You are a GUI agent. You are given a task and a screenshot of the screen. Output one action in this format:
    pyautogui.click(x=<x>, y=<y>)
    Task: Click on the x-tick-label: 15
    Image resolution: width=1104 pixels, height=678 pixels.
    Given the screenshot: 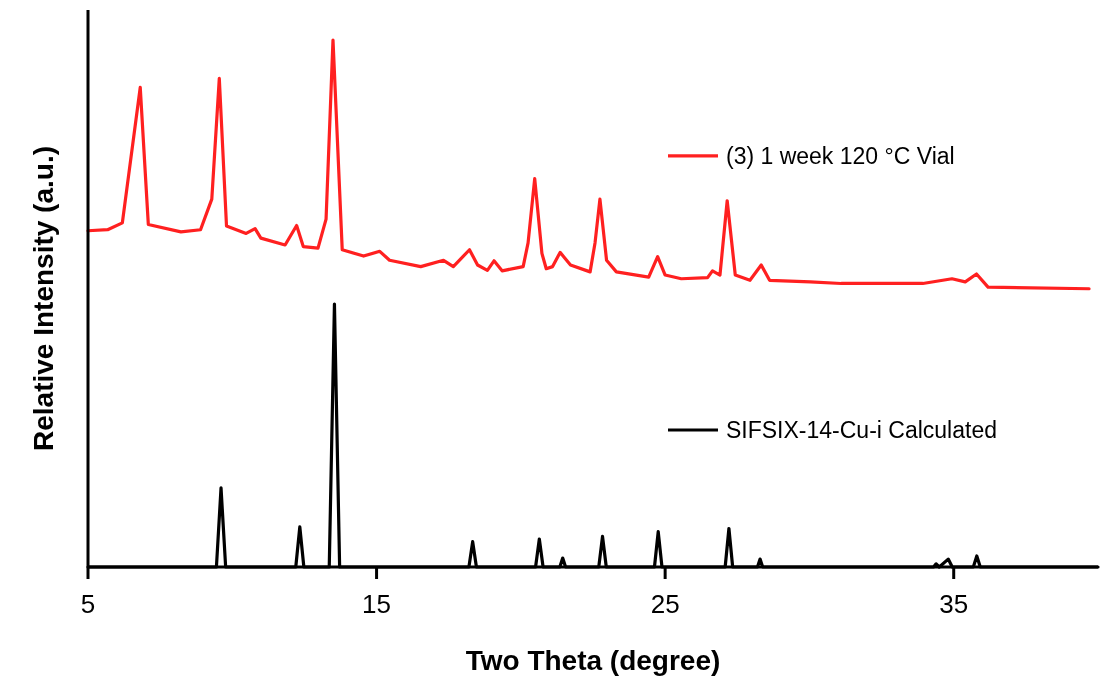 What is the action you would take?
    pyautogui.click(x=377, y=604)
    